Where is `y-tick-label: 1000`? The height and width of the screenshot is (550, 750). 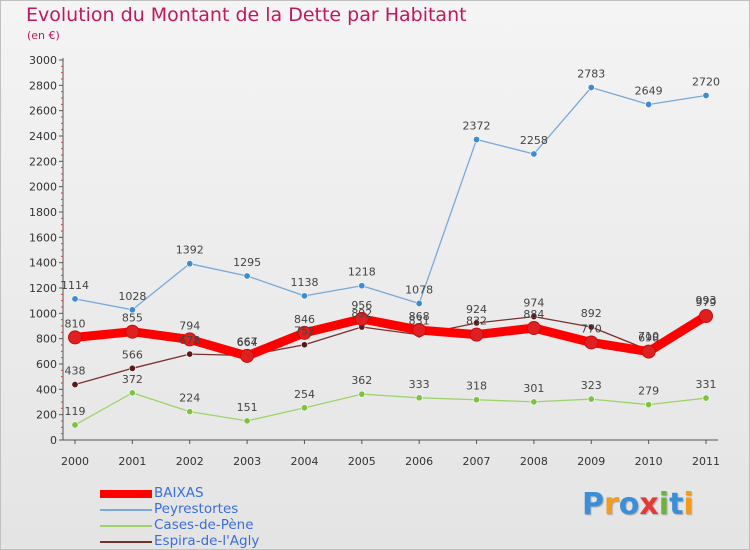 y-tick-label: 1000 is located at coordinates (43, 313).